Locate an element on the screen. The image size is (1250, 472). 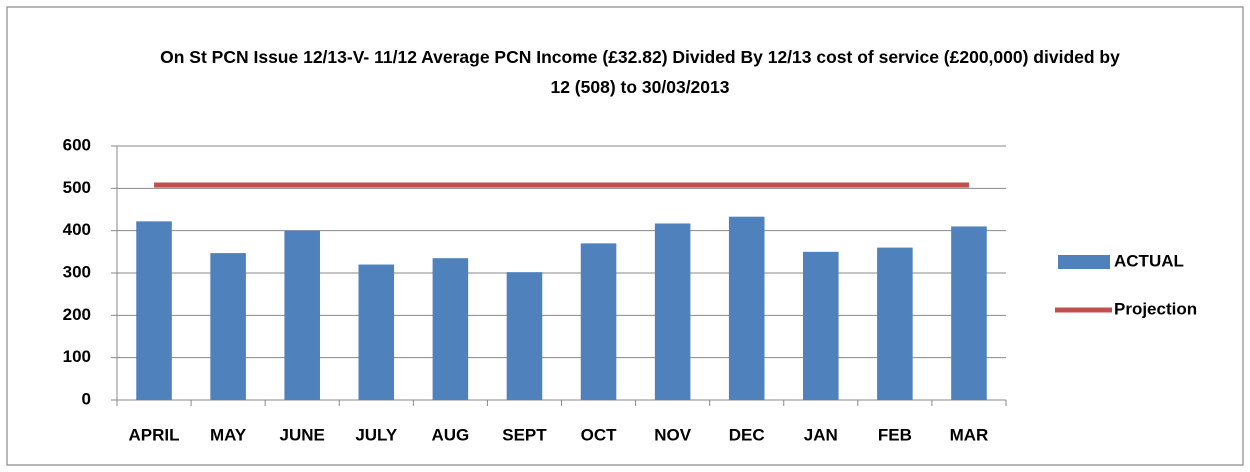
x-tick-label: JAN is located at coordinates (821, 434).